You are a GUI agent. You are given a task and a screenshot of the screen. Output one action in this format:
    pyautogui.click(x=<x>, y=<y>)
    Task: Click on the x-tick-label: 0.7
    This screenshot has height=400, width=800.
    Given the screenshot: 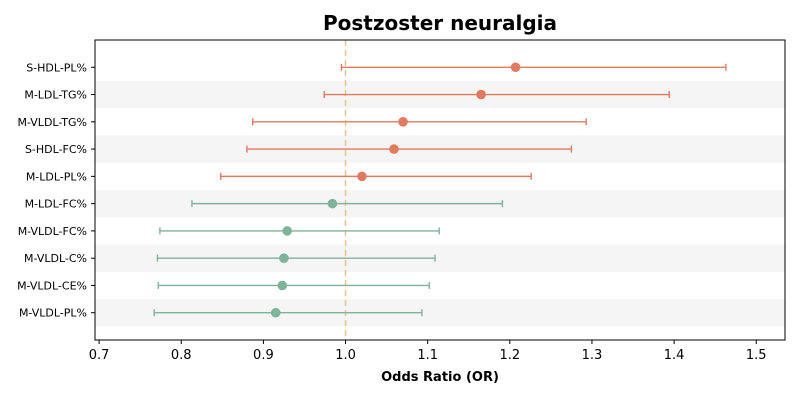 What is the action you would take?
    pyautogui.click(x=99, y=355)
    